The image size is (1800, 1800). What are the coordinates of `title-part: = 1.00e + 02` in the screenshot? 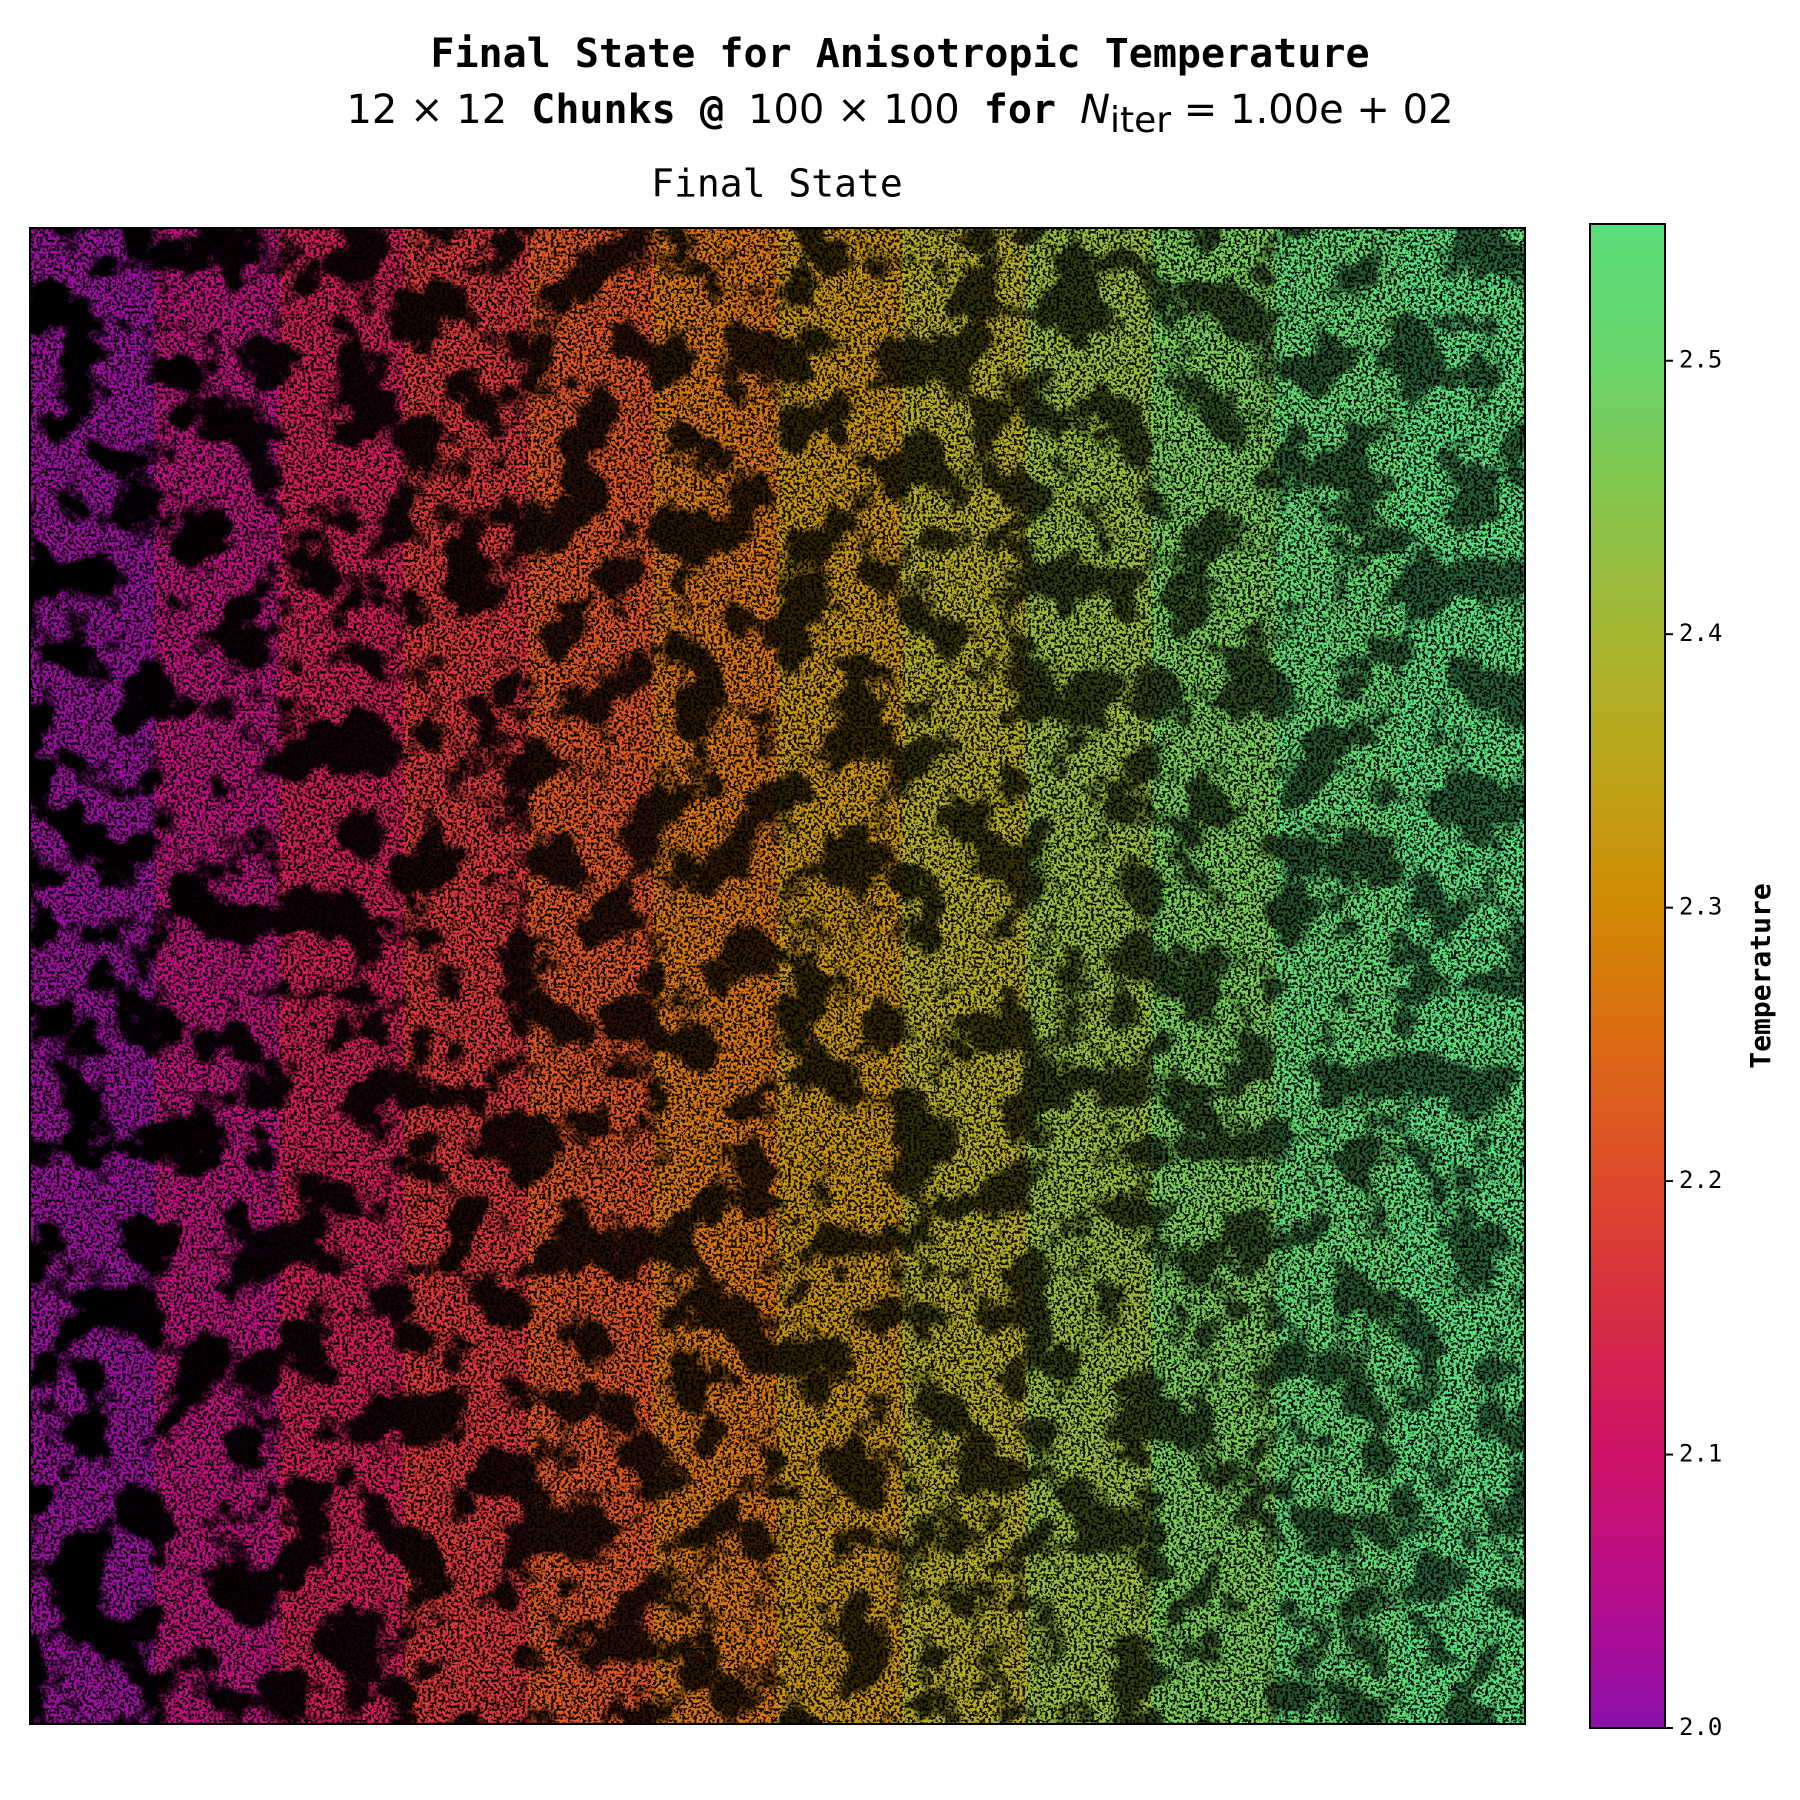 It's located at (1312, 110).